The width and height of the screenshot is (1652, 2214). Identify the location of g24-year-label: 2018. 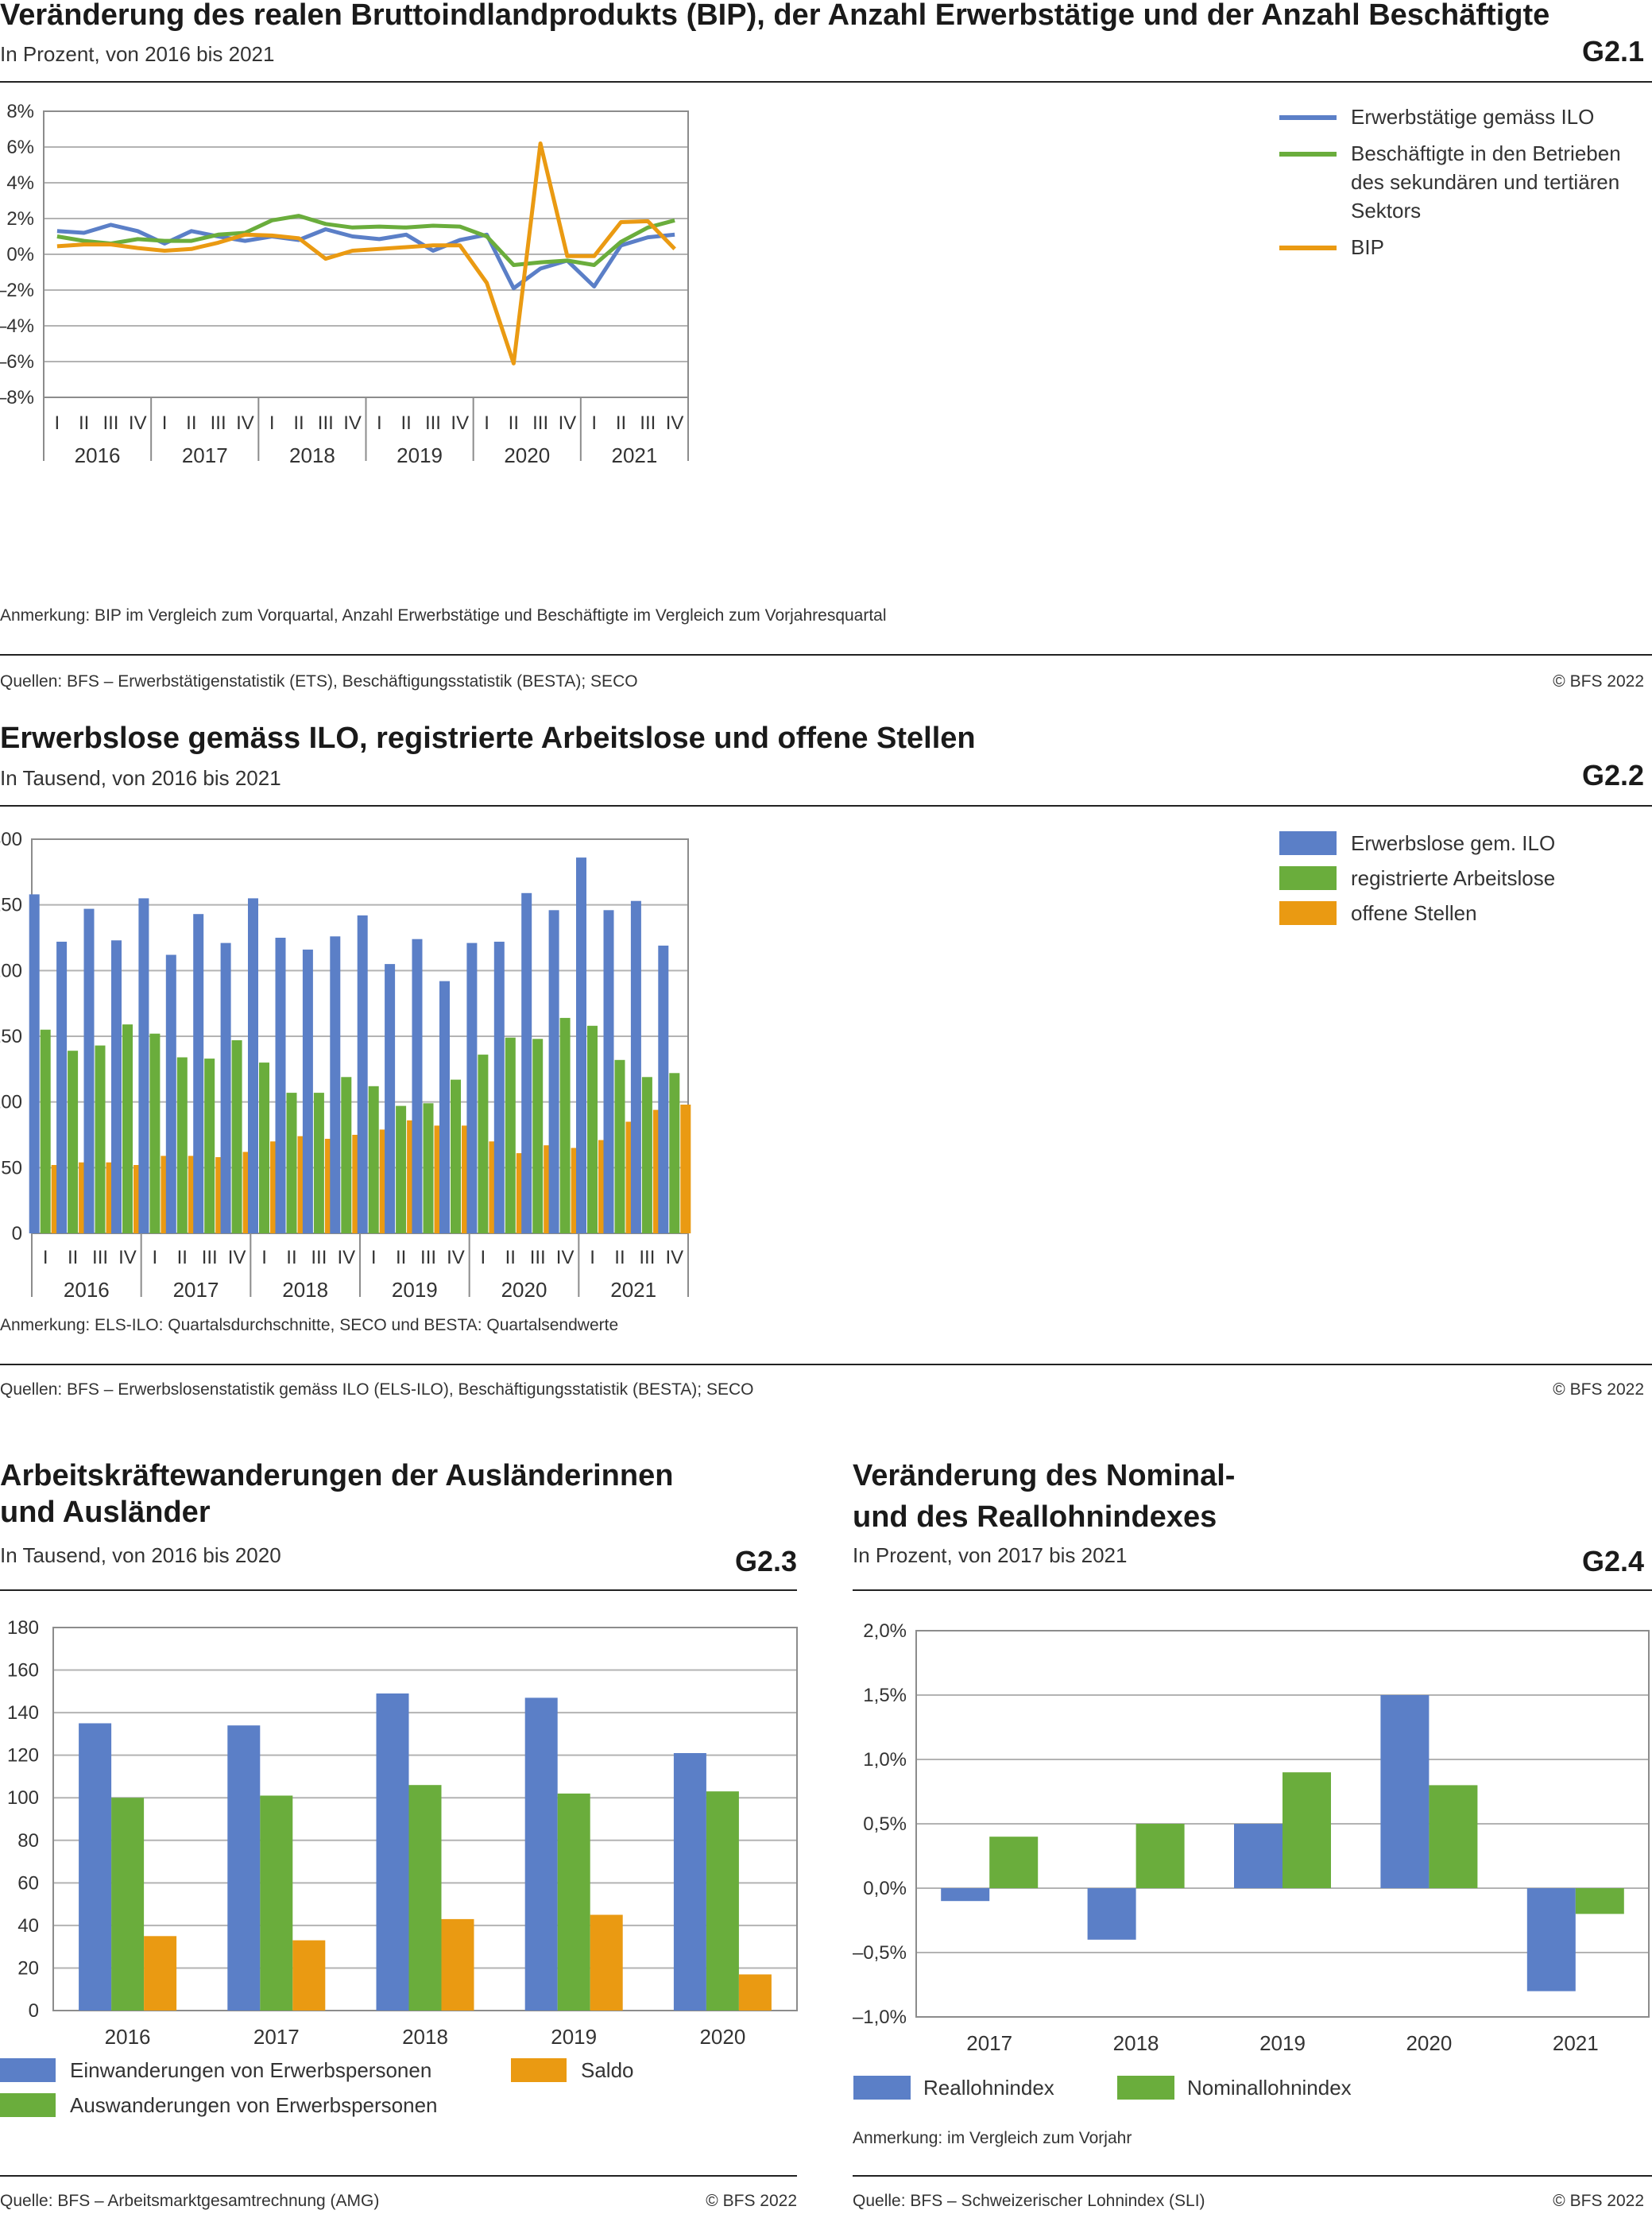
(1136, 2043).